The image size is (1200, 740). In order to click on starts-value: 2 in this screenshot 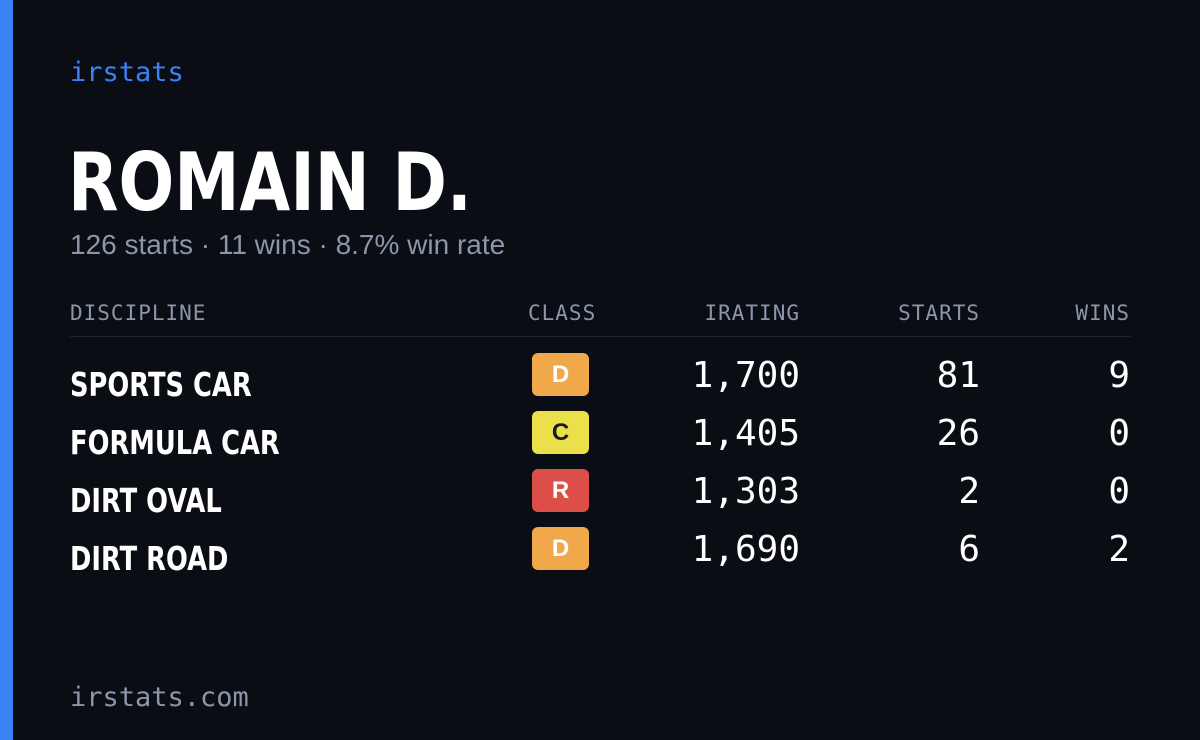, I will do `click(969, 491)`.